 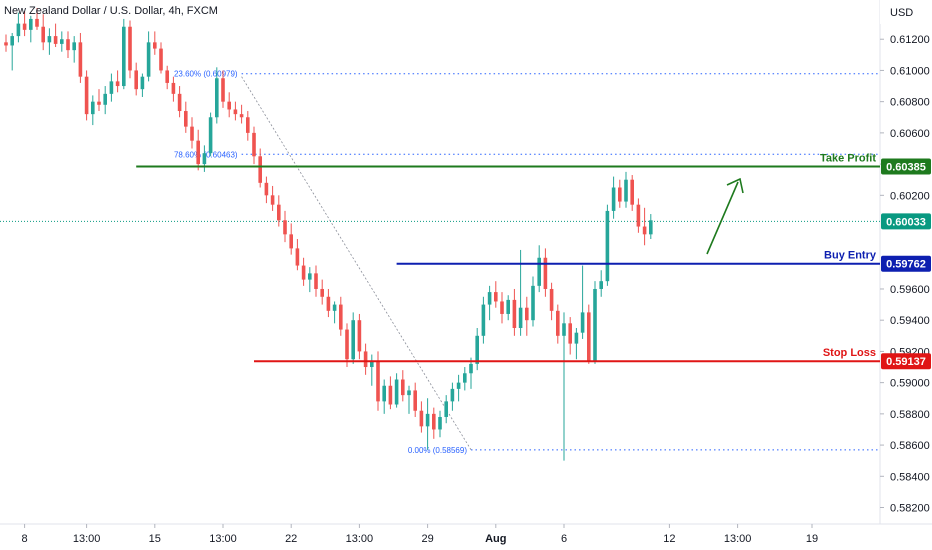 I want to click on price-tick-label: 0.59400, so click(x=910, y=321).